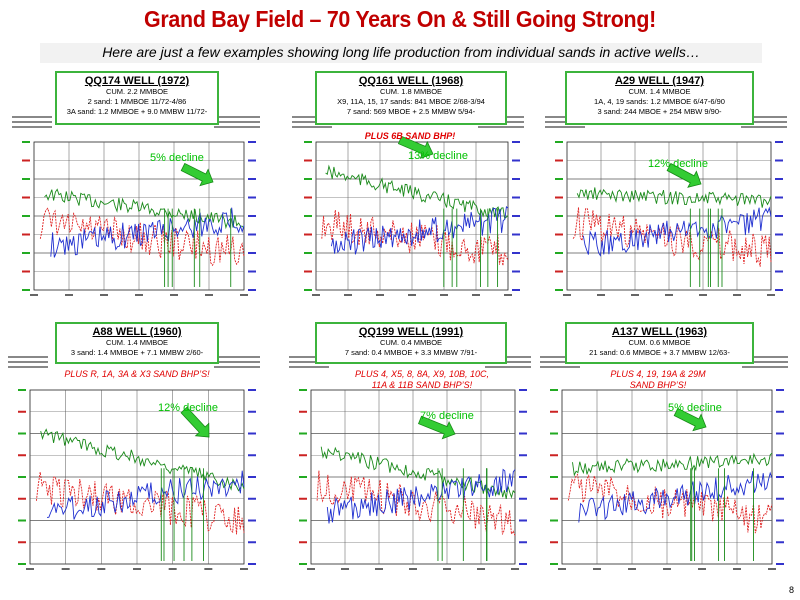  Describe the element at coordinates (447, 416) in the screenshot. I see `decline-label-qq199: 7% decline` at that location.